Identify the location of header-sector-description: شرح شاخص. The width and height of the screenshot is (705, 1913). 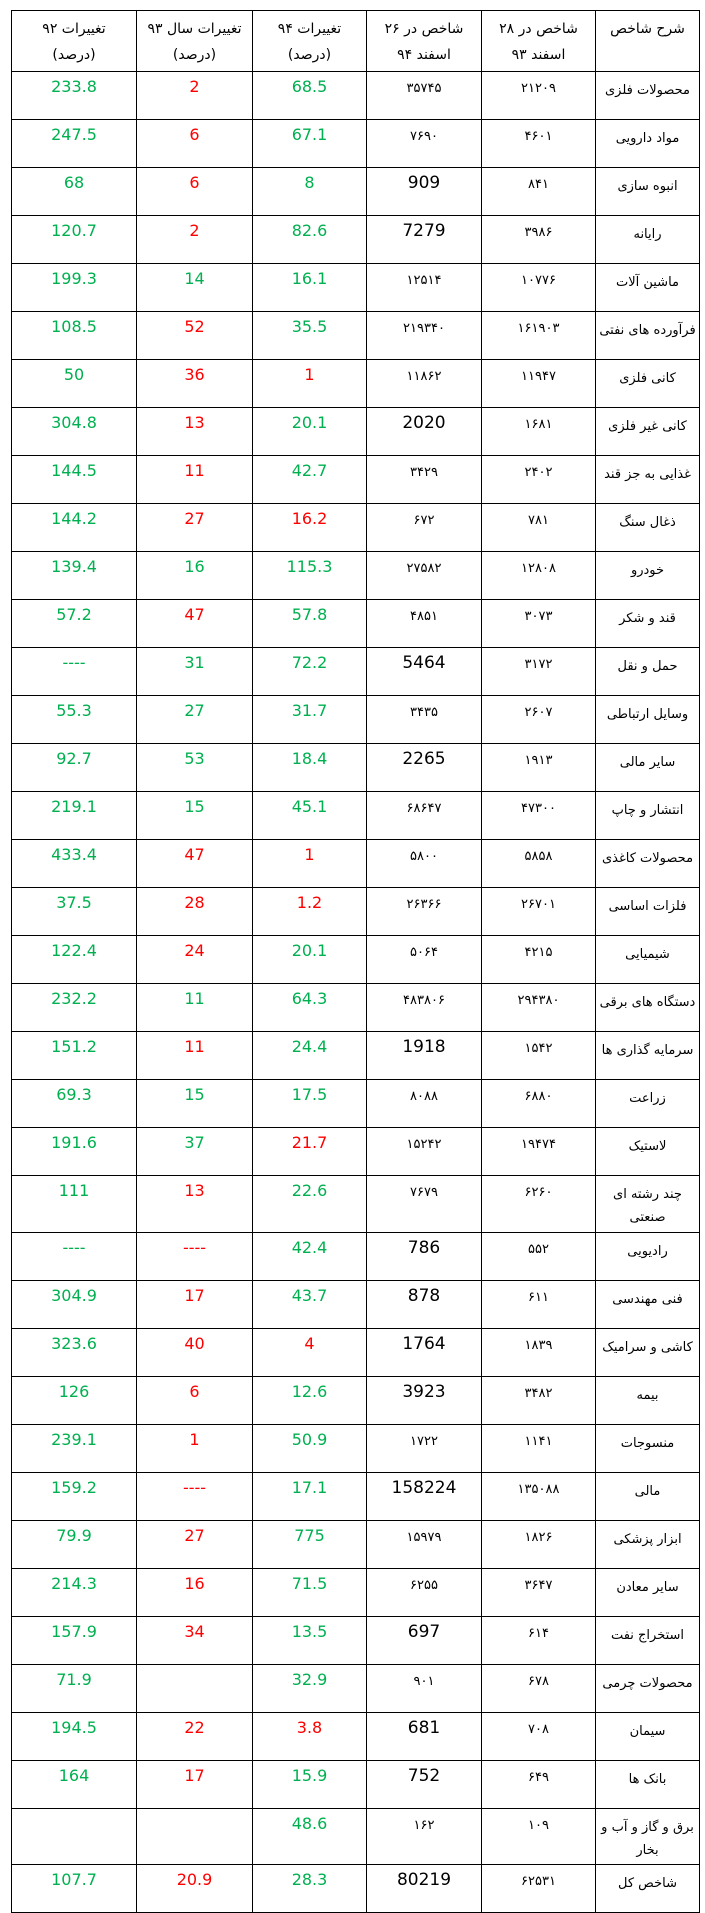
(647, 41).